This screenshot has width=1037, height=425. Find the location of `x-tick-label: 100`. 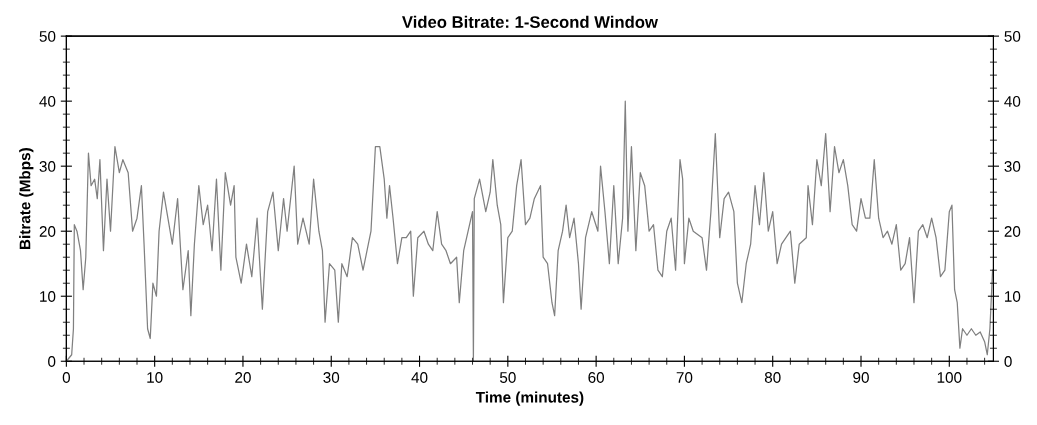

x-tick-label: 100 is located at coordinates (949, 377).